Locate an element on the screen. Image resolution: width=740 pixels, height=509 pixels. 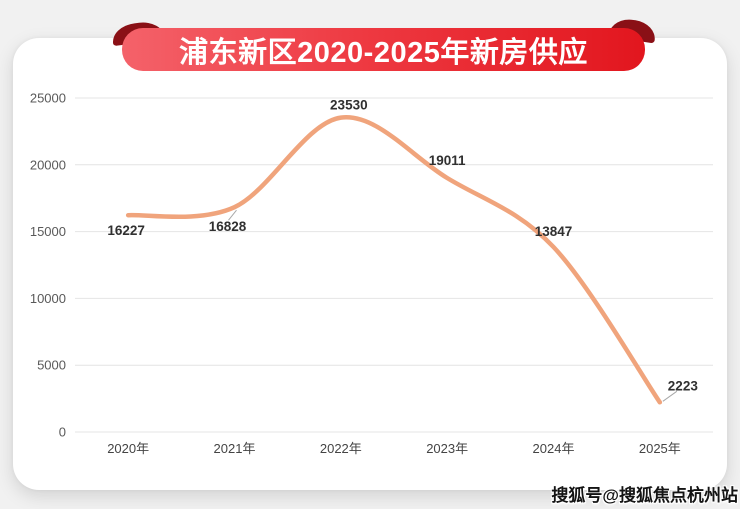
title-banner: 浦东新区2020-2025年新房供应 is located at coordinates (383, 49).